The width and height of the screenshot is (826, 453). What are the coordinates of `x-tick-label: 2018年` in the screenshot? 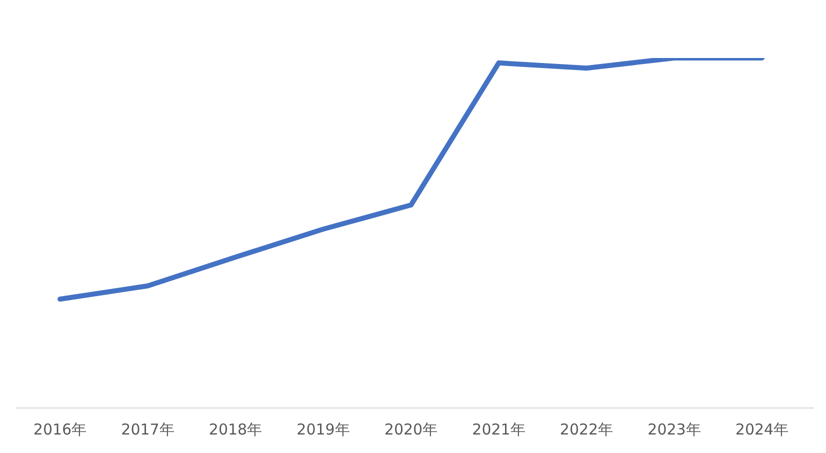 It's located at (235, 429).